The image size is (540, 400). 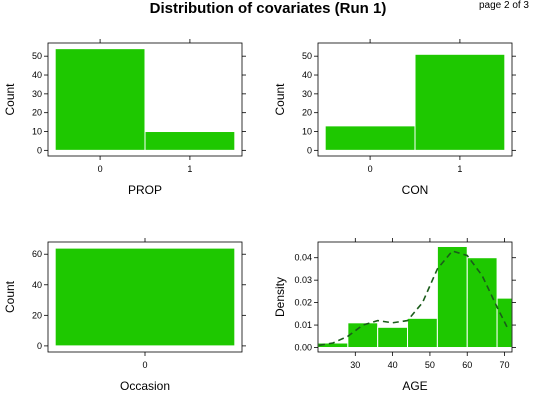 What do you see at coordinates (393, 365) in the screenshot?
I see `x-tick-label: 40` at bounding box center [393, 365].